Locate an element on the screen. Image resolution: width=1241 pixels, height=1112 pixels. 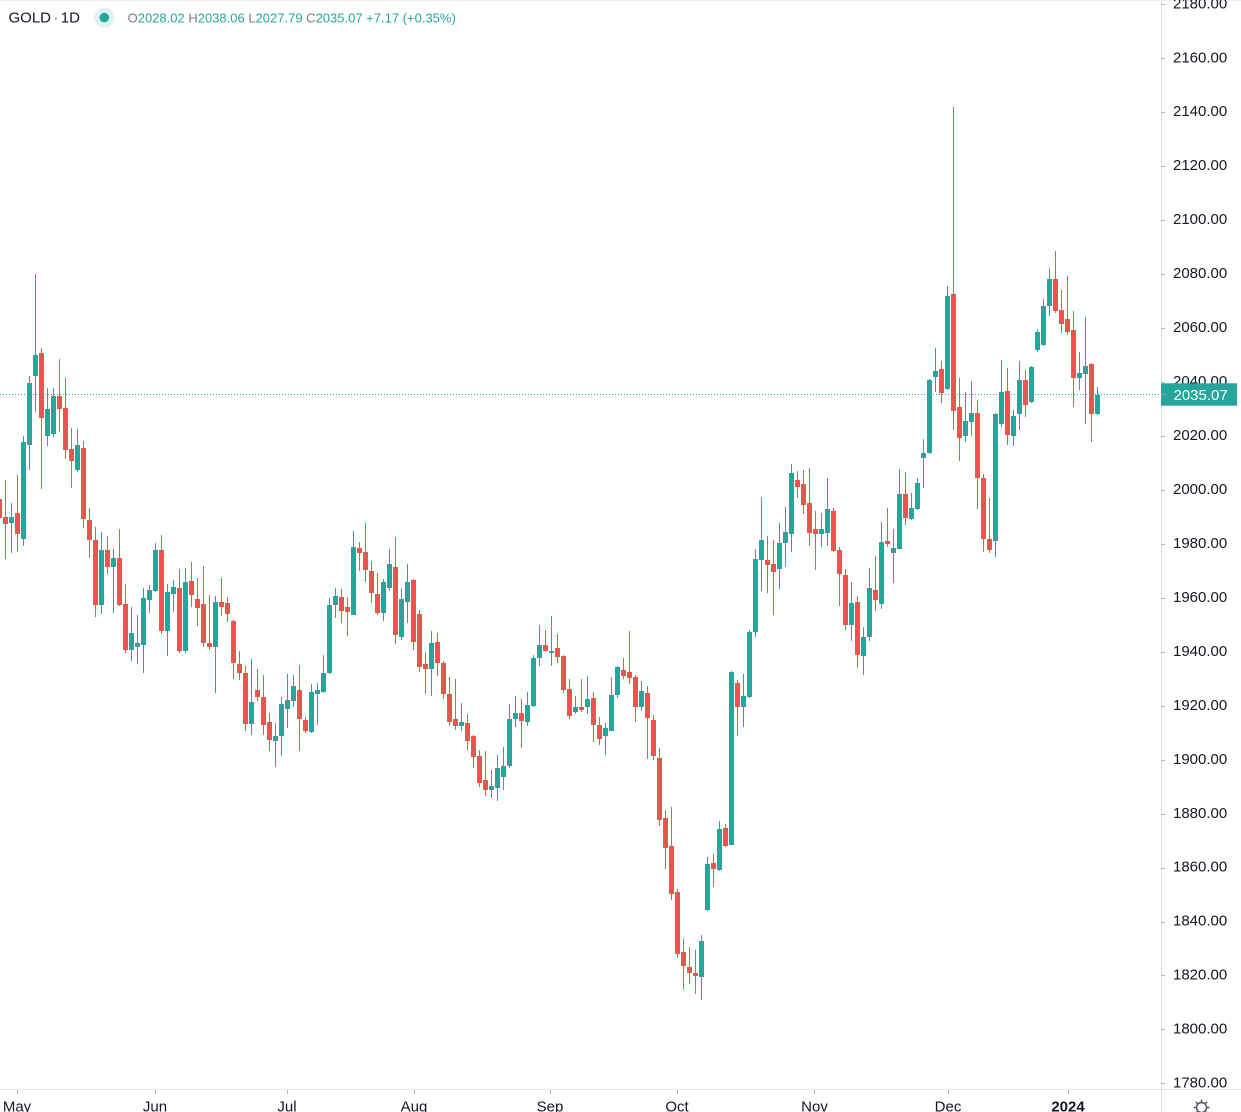
svg-text: 1920.00 is located at coordinates (1200, 705).